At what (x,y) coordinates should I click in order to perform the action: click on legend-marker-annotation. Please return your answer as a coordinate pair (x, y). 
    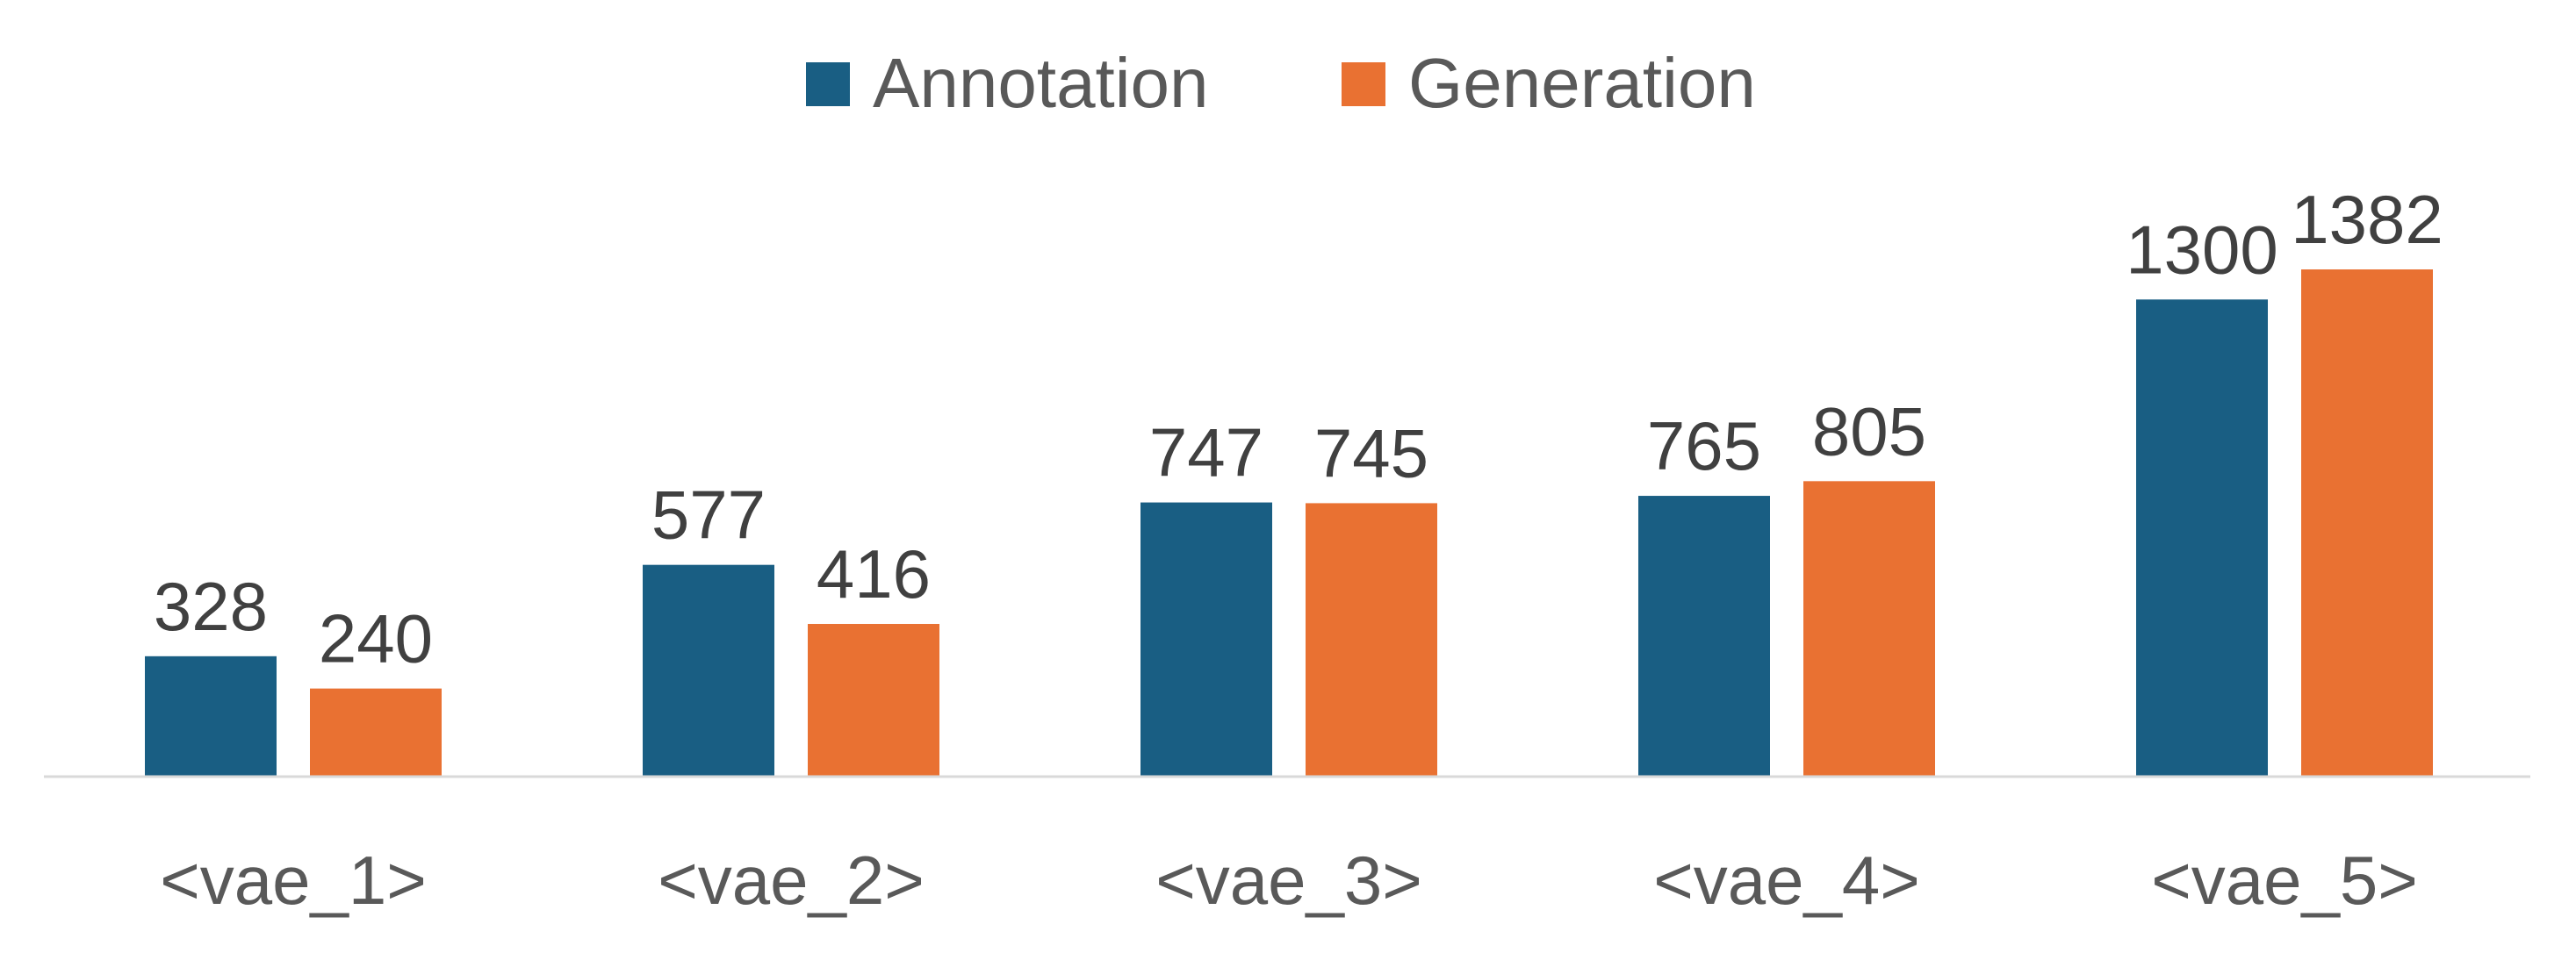
    Looking at the image, I should click on (828, 84).